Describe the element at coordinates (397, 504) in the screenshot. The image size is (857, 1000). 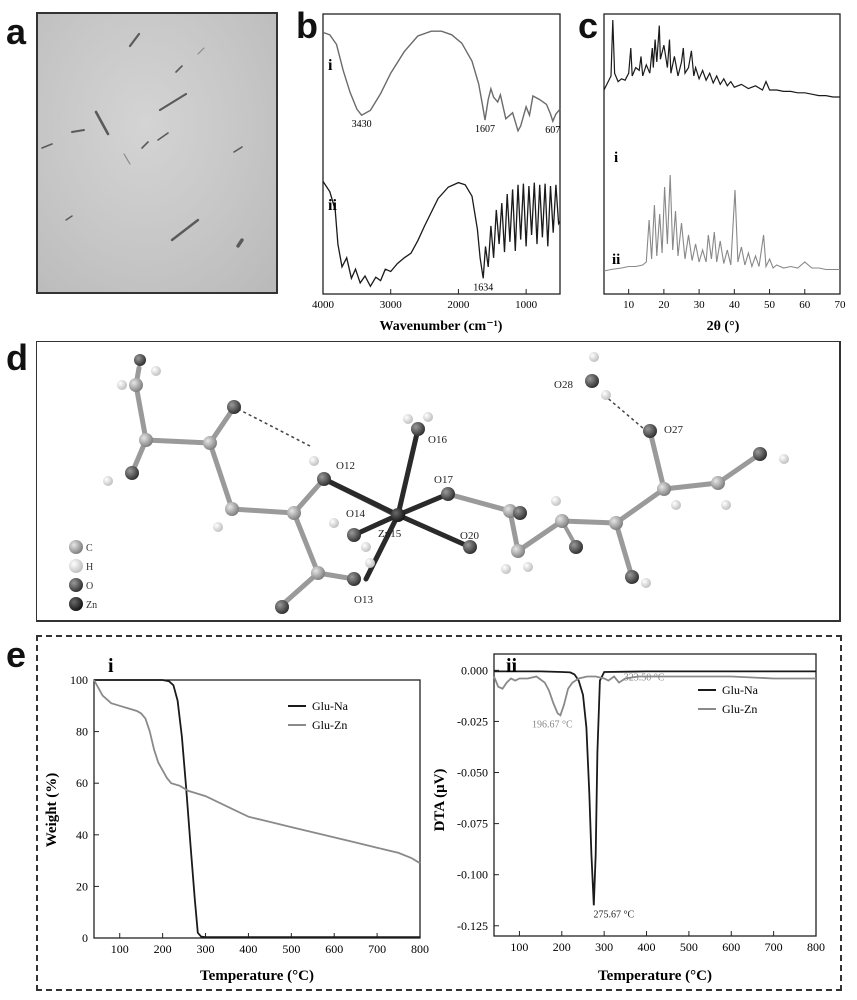
I see `zinc-coordination-bonds` at that location.